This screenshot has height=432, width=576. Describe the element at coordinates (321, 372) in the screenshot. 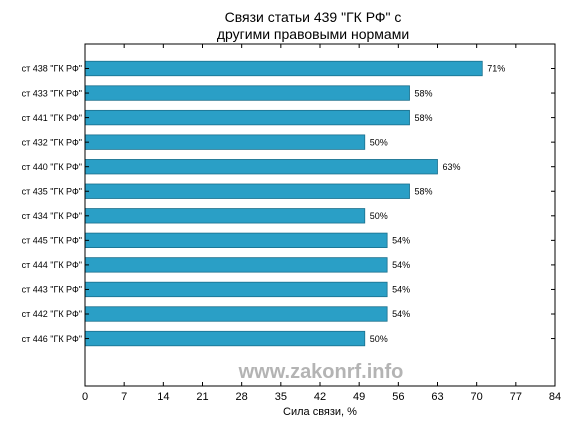

I see `watermark: www.zakonrf.info` at that location.